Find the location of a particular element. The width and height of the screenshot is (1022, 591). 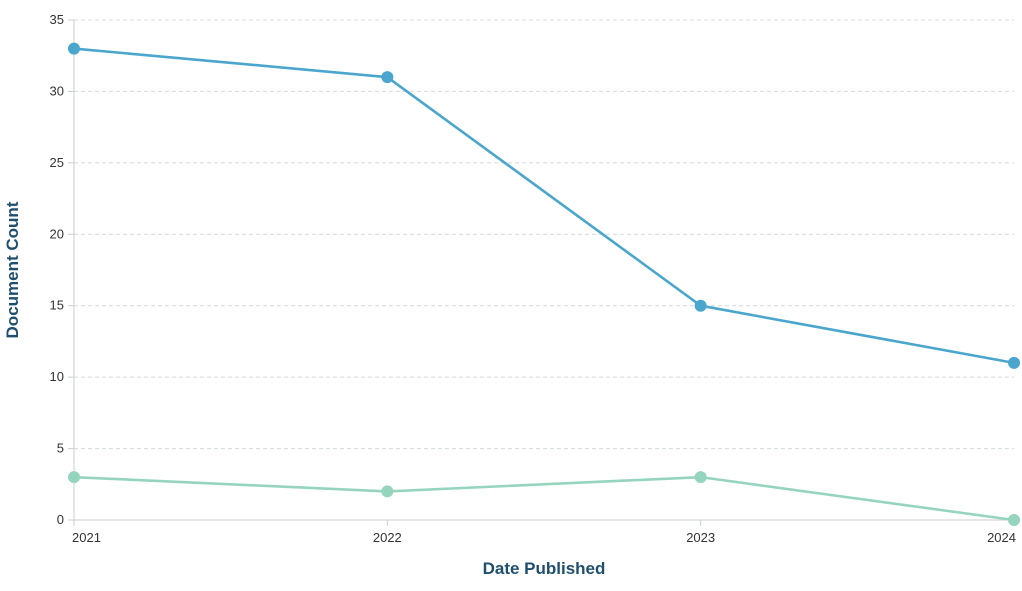

x-tick-label: 2023 is located at coordinates (700, 537).